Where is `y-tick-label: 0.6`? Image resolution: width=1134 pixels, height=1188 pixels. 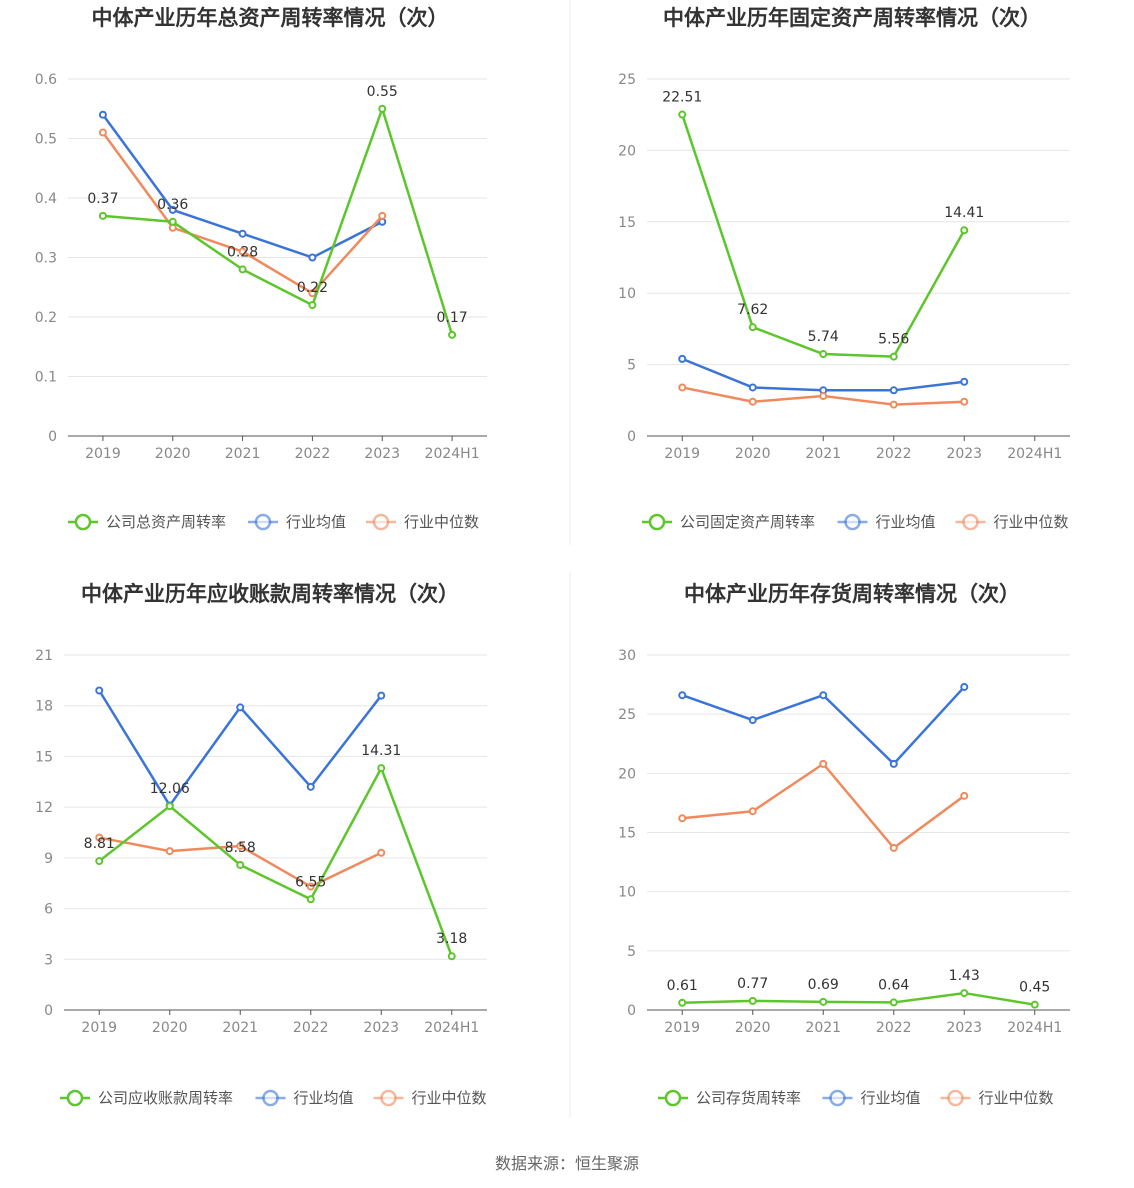
y-tick-label: 0.6 is located at coordinates (46, 80).